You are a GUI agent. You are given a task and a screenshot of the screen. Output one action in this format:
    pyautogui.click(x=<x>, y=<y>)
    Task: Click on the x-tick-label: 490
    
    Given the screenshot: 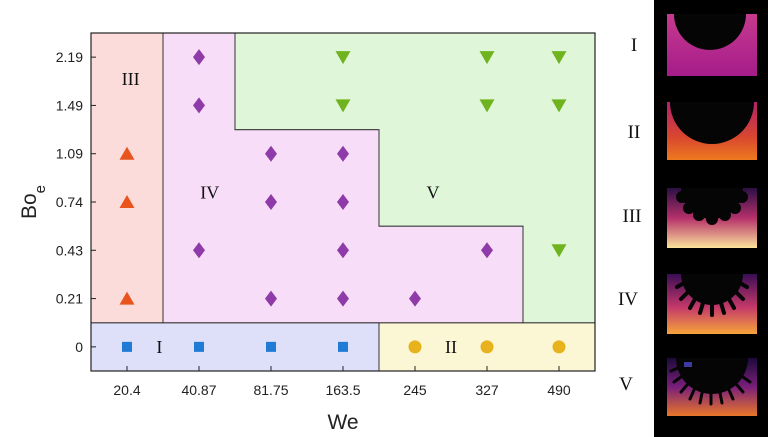 What is the action you would take?
    pyautogui.click(x=559, y=390)
    